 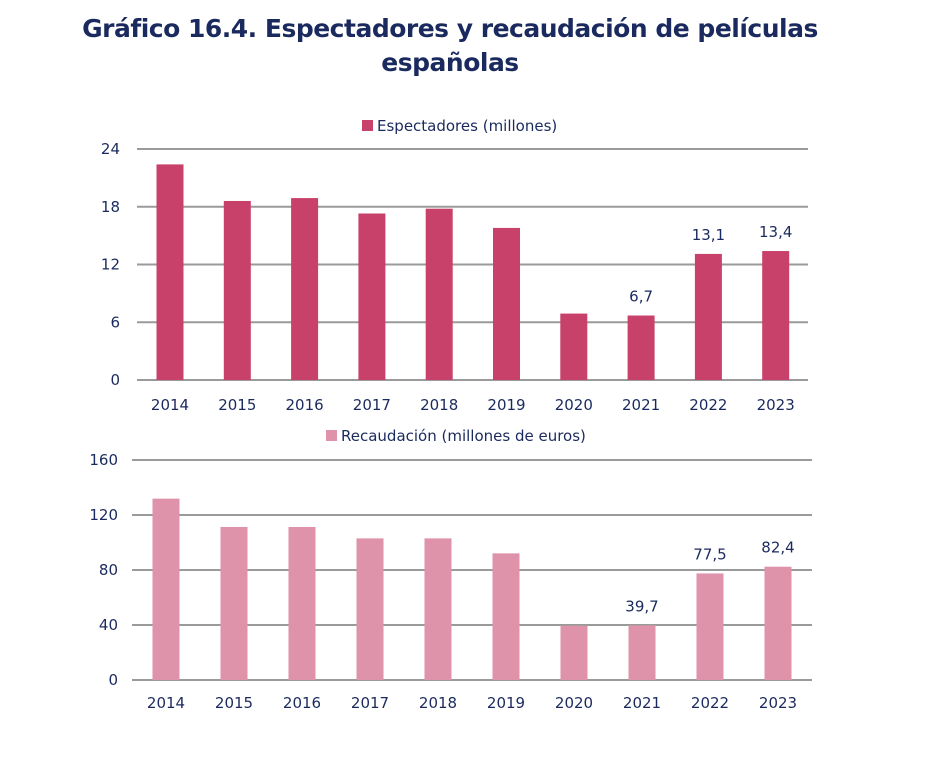 I want to click on panel2-legend-swatch, so click(x=331, y=435).